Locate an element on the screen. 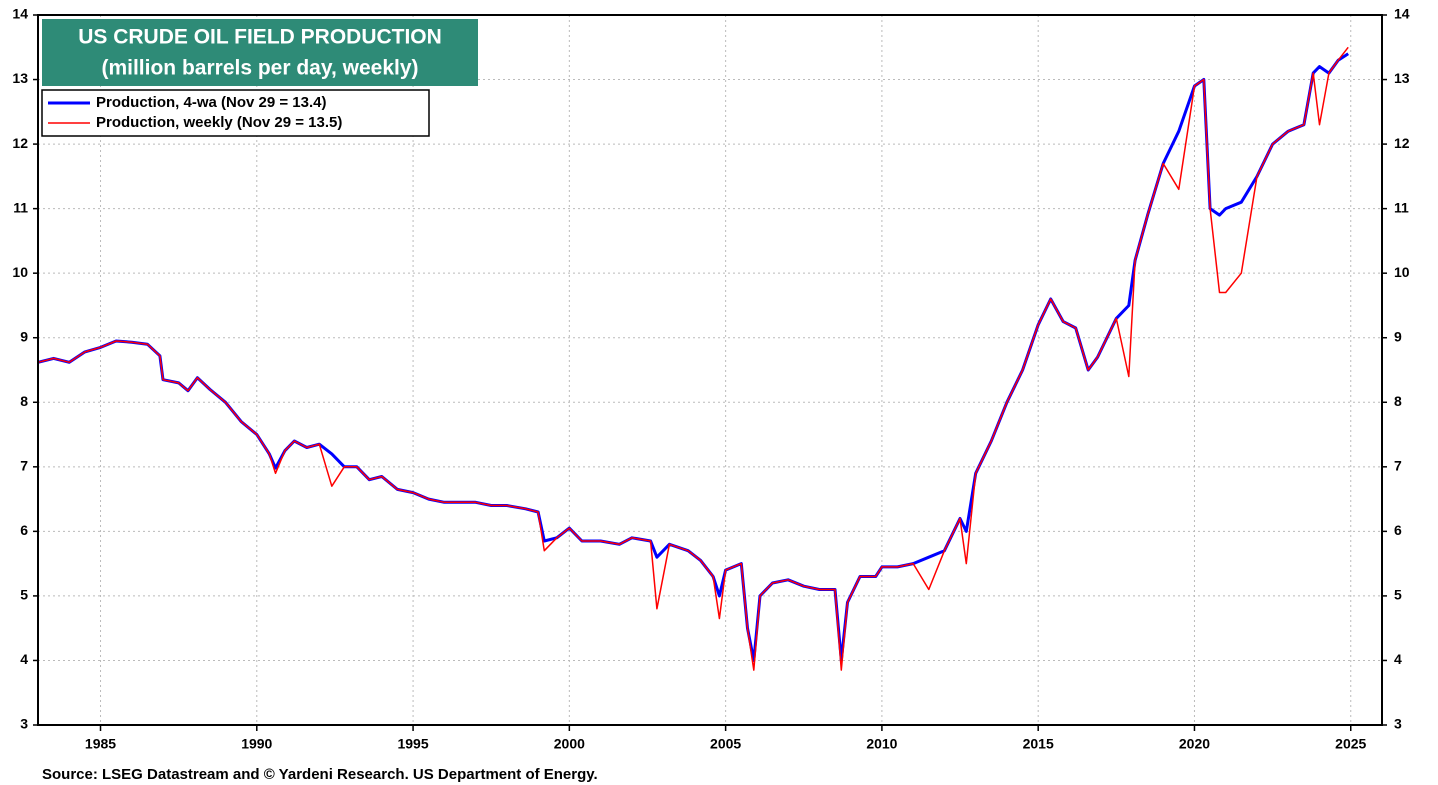 The image size is (1438, 785). y-tick-label-right: 4 is located at coordinates (1398, 659).